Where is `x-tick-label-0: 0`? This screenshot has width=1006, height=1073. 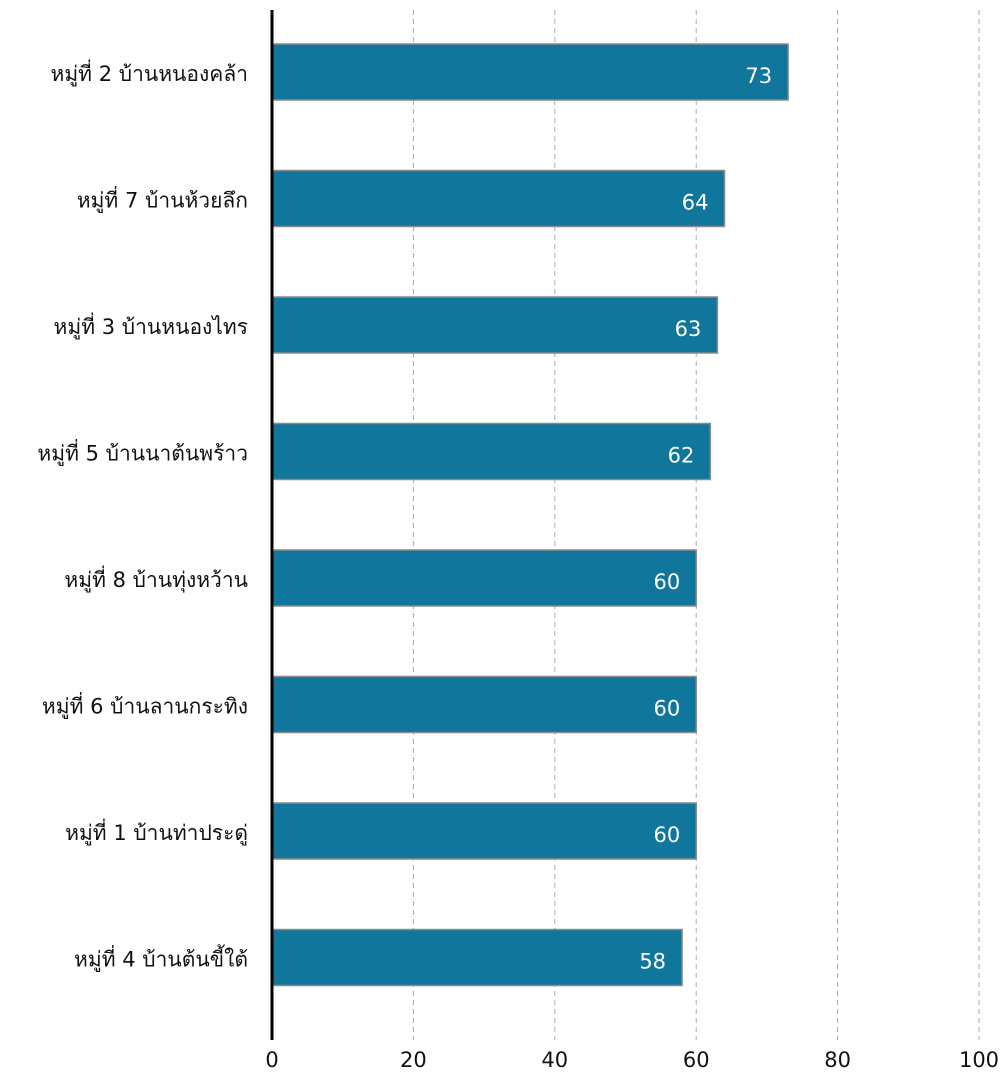
x-tick-label-0: 0 is located at coordinates (271, 1060).